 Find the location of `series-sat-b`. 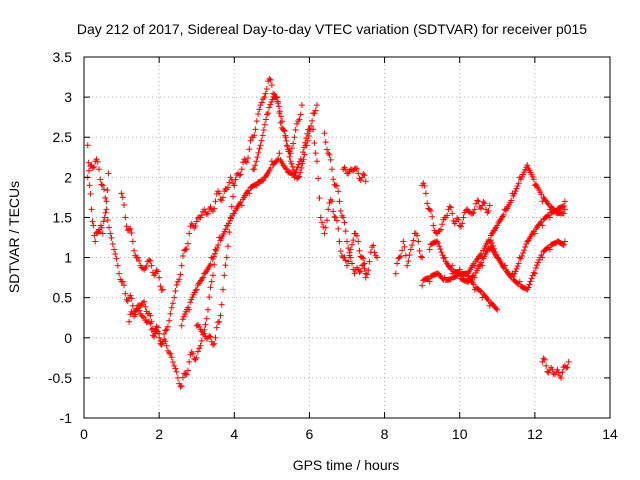

series-sat-b is located at coordinates (98, 193).